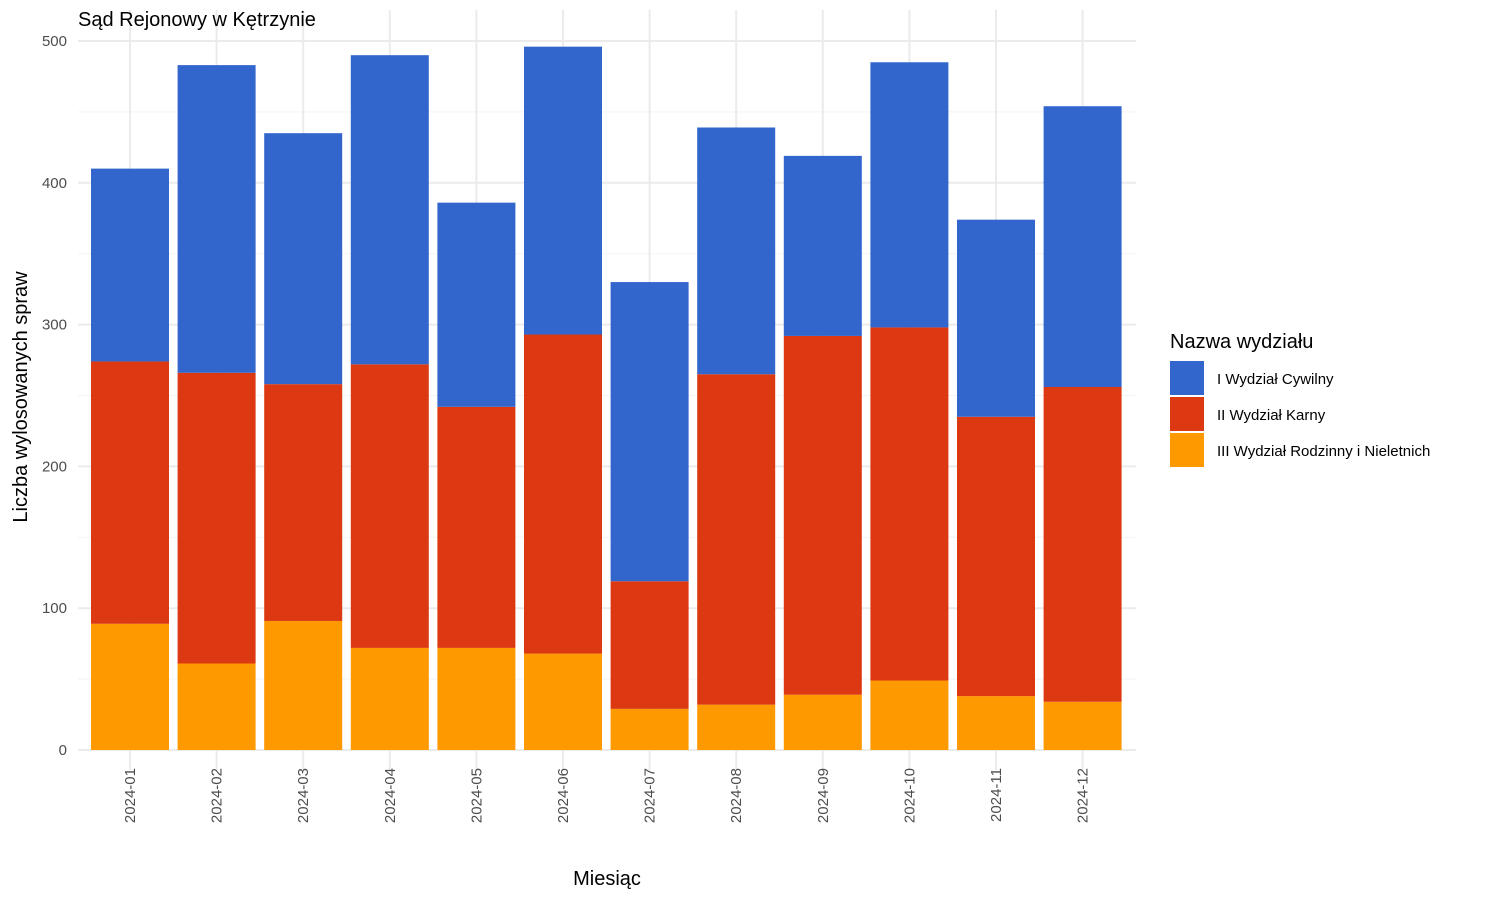 This screenshot has height=900, width=1500. I want to click on y-tick-label: 300, so click(54, 325).